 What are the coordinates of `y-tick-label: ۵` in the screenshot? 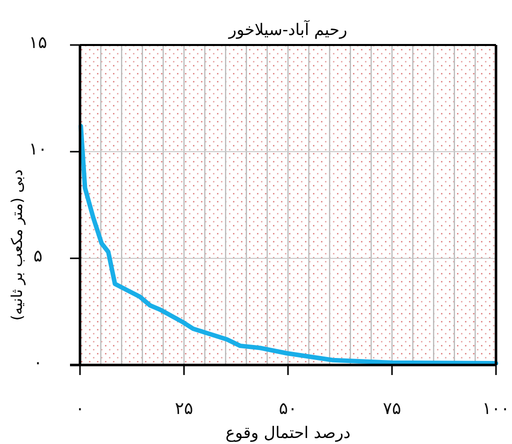 It's located at (38, 256).